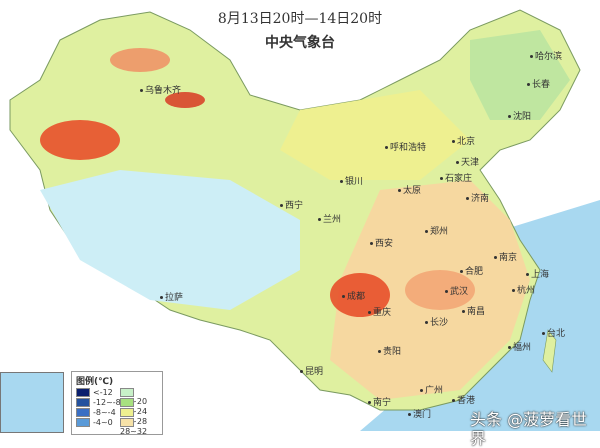  What do you see at coordinates (140, 60) in the screenshot?
I see `hot-spot-junggar` at bounding box center [140, 60].